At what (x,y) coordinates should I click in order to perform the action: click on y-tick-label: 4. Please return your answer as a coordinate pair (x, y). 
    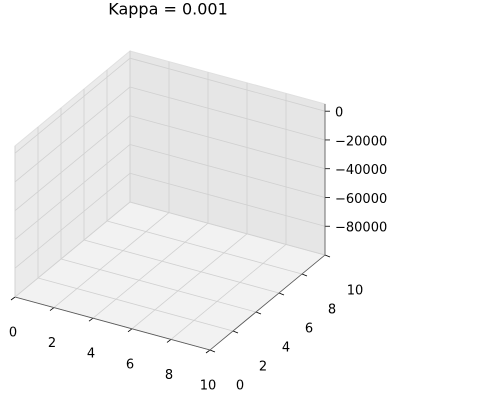
    Looking at the image, I should click on (286, 348).